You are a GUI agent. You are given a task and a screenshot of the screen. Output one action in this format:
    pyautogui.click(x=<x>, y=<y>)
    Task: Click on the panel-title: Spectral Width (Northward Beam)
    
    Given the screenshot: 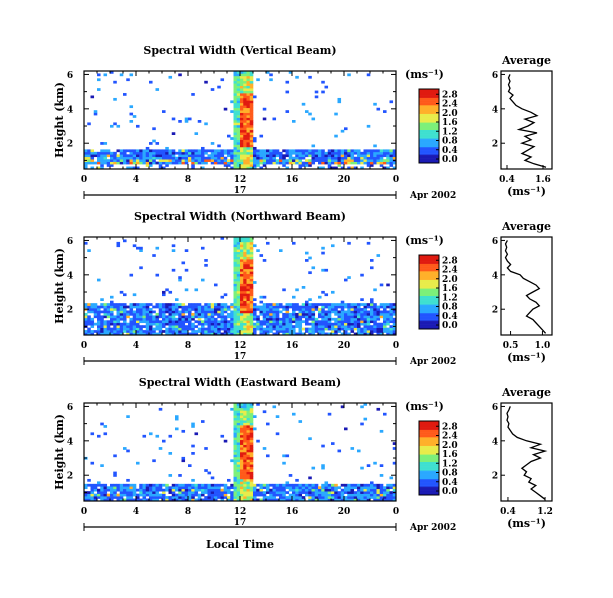 What is the action you would take?
    pyautogui.click(x=240, y=216)
    